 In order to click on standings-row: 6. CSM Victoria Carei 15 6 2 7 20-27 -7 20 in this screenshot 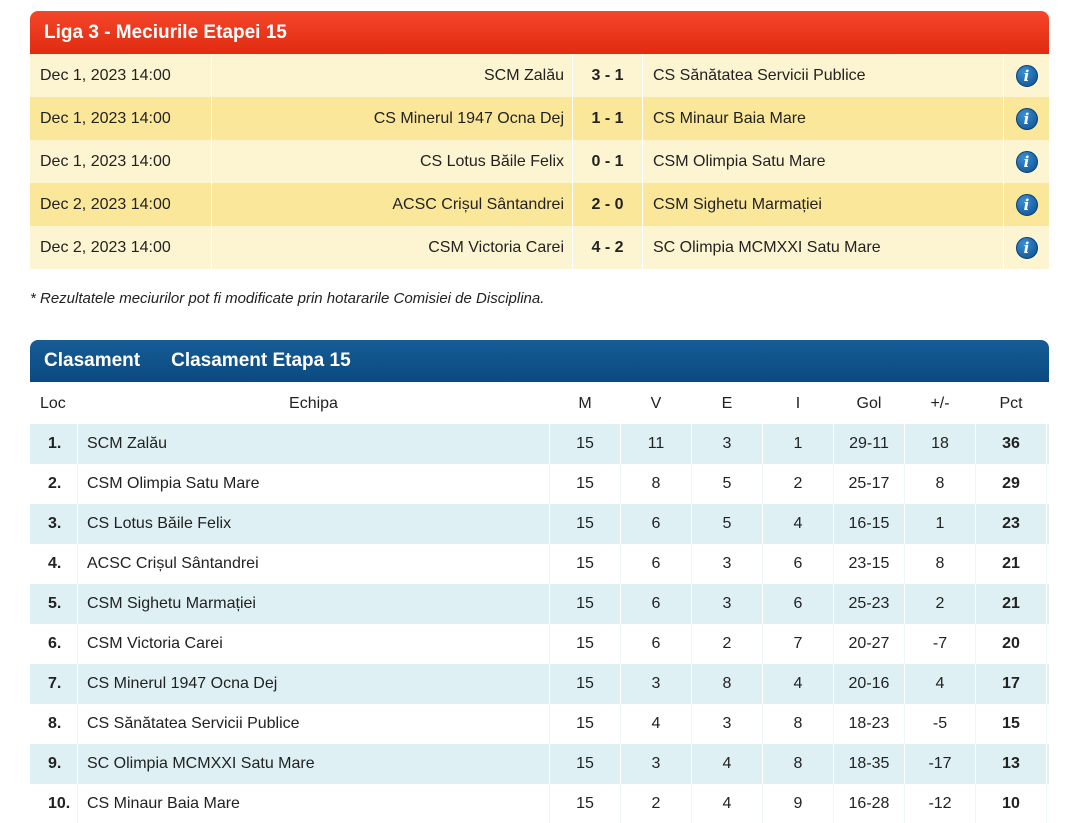, I will do `click(539, 644)`.